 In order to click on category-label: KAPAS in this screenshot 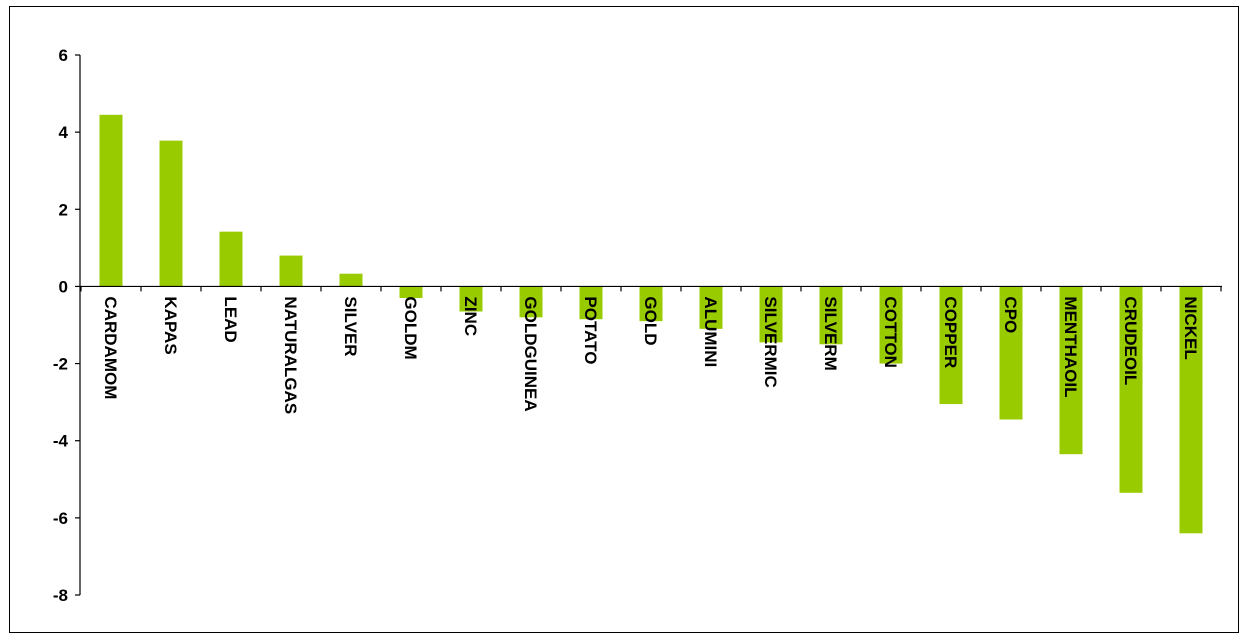, I will do `click(170, 325)`.